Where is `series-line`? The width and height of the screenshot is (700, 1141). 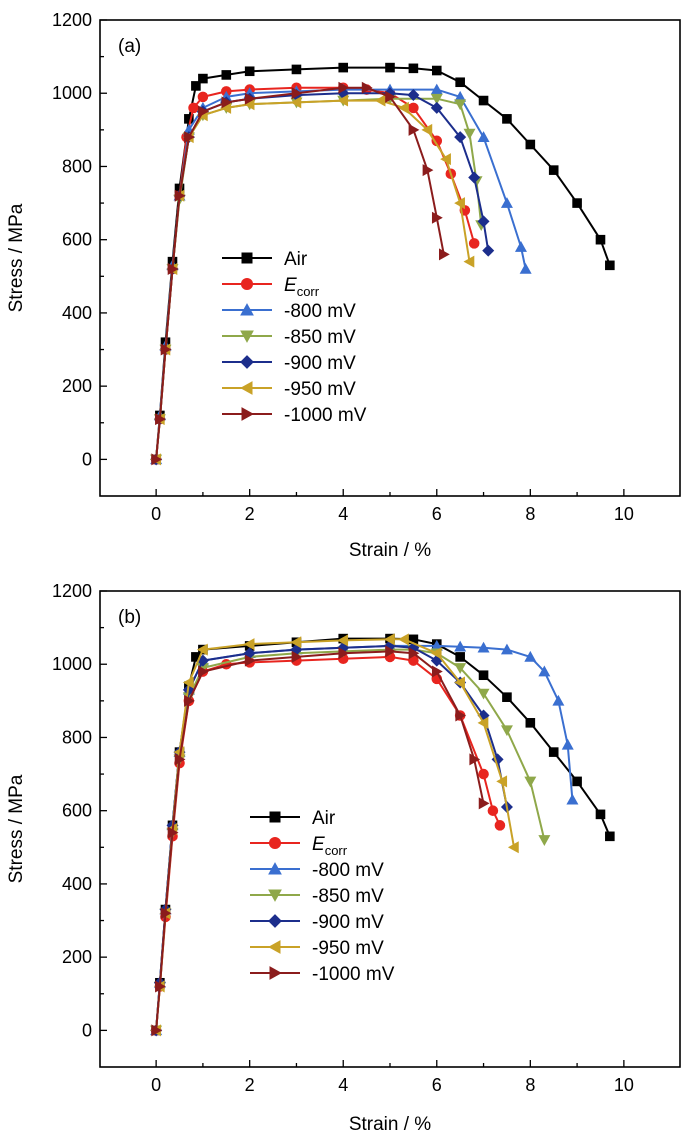
series-line is located at coordinates (300, 273).